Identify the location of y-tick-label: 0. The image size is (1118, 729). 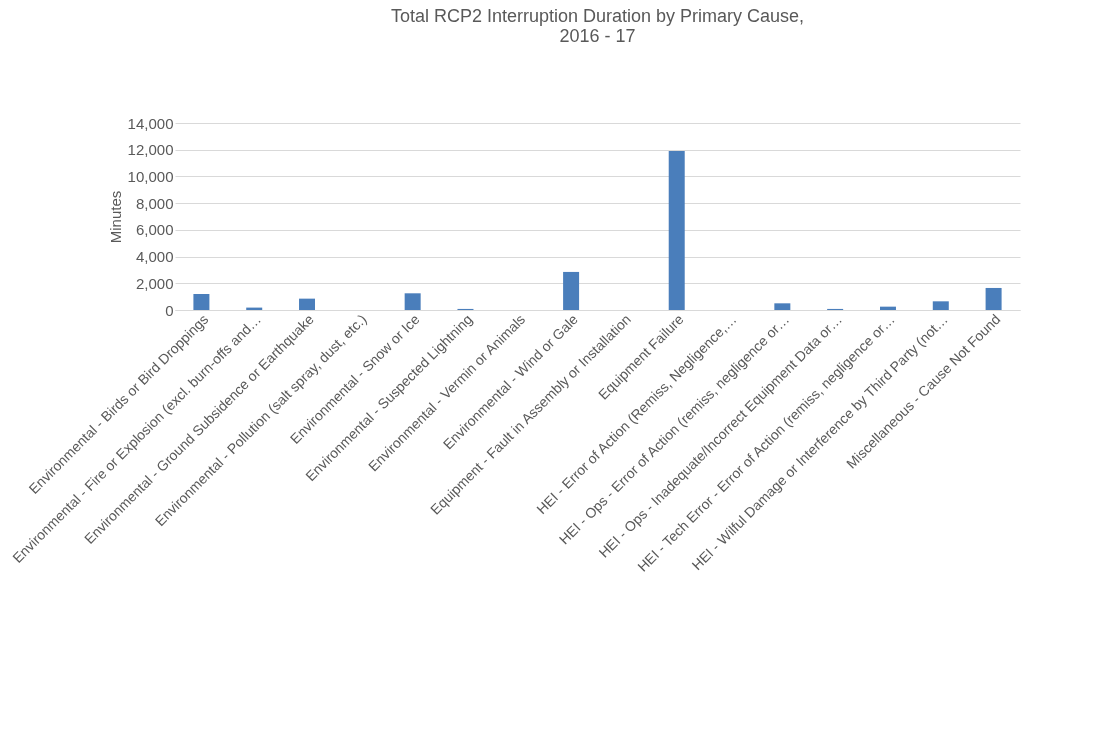
(169, 310).